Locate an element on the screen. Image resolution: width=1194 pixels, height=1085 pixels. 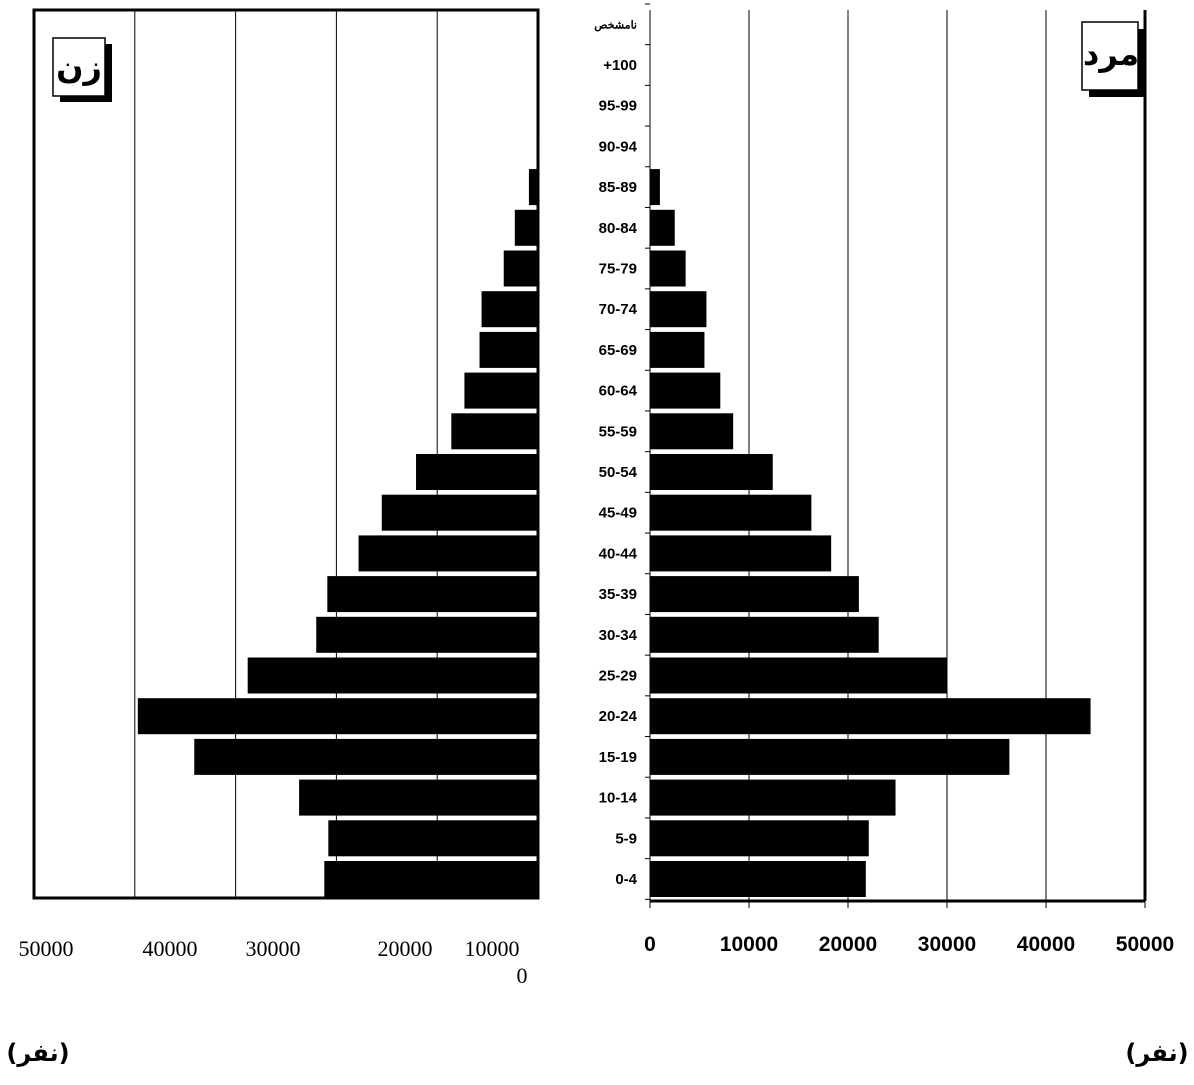
age-label-21: نامشخص is located at coordinates (615, 25).